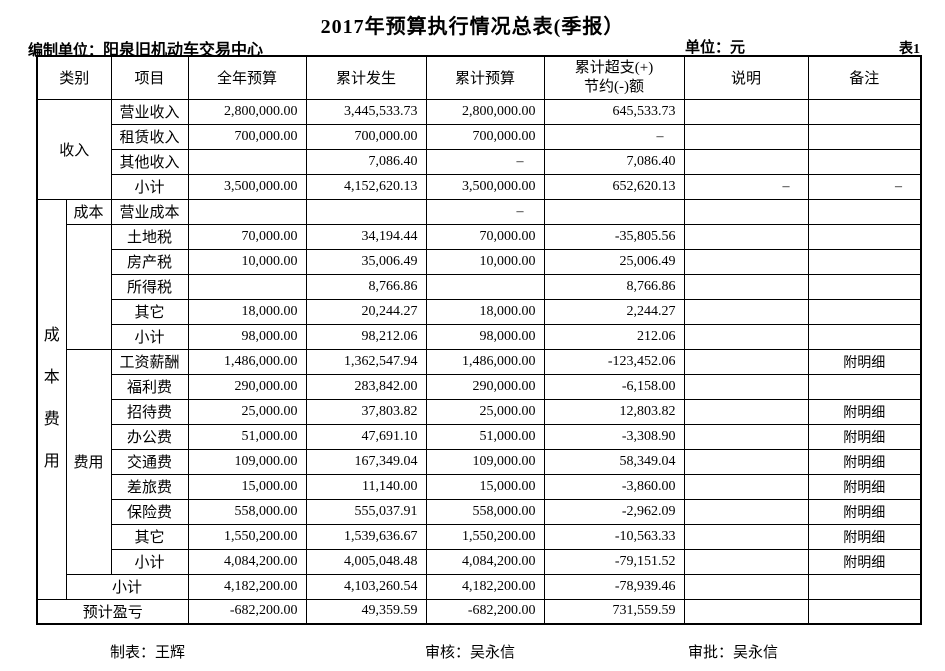 Image resolution: width=945 pixels, height=671 pixels. What do you see at coordinates (485, 361) in the screenshot?
I see `cumulative-budget-cell: 1,486,000.00` at bounding box center [485, 361].